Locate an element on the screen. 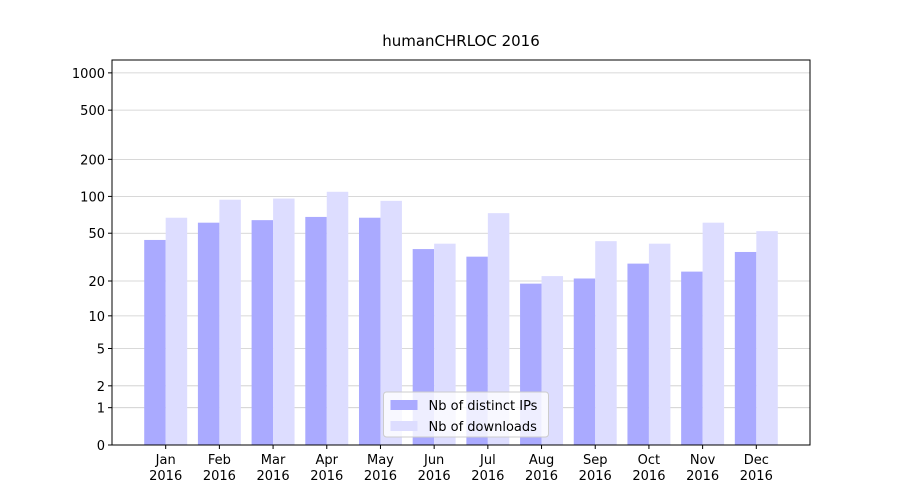 The width and height of the screenshot is (900, 500). y-tick-label: 1 is located at coordinates (101, 409).